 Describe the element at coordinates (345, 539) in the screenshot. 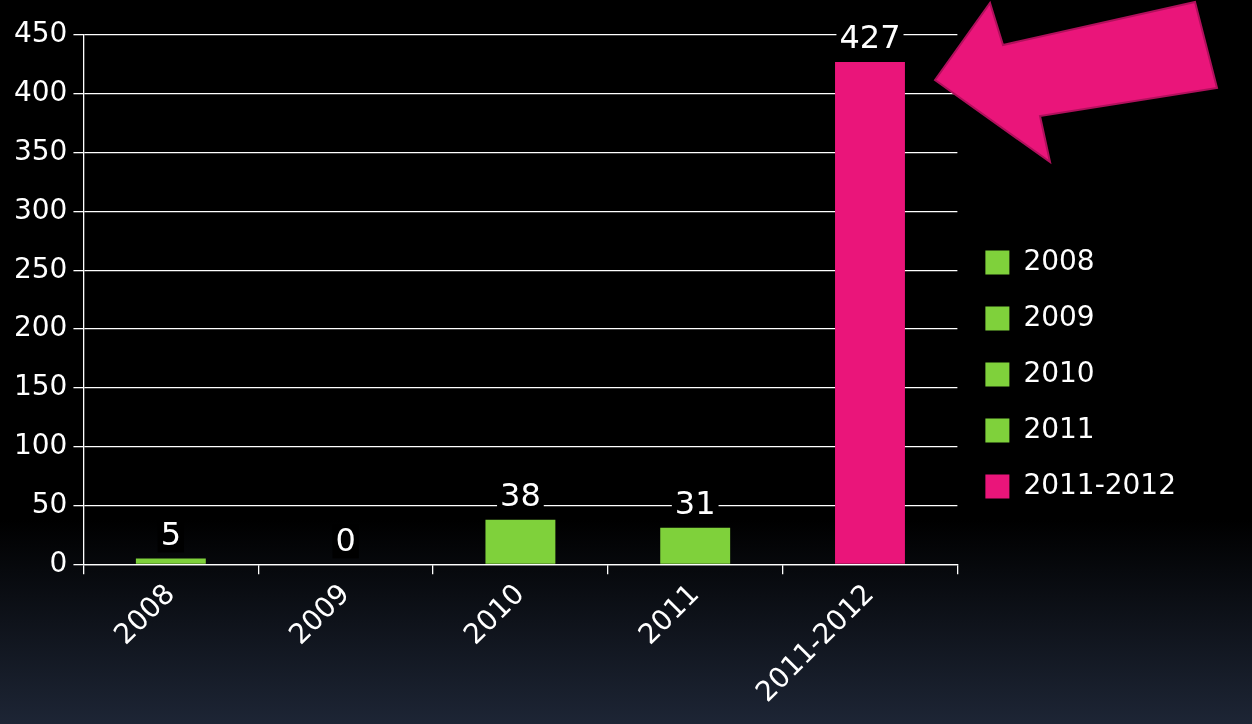

I see `data-label: 0` at that location.